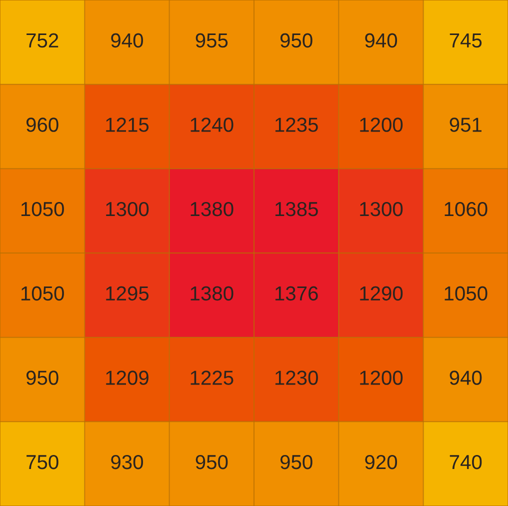 Image resolution: width=508 pixels, height=506 pixels. Describe the element at coordinates (296, 209) in the screenshot. I see `data-label: 1385` at that location.